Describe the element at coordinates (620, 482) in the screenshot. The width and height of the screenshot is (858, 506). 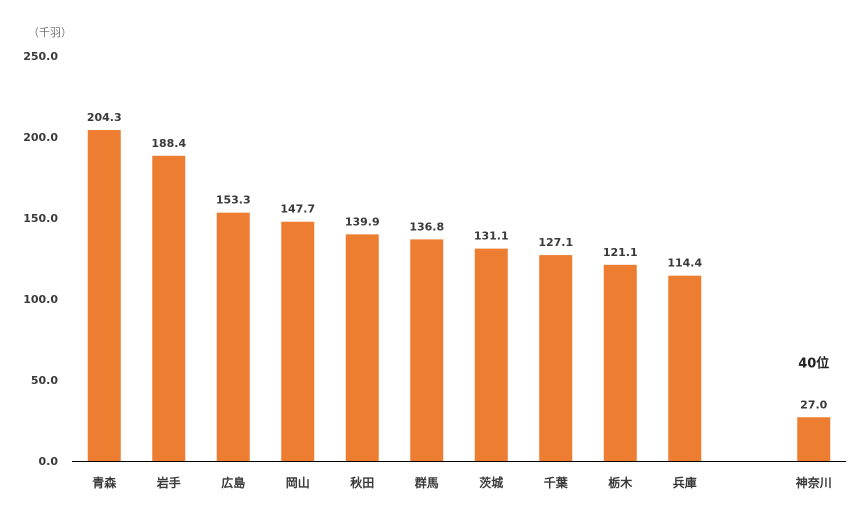
I see `x-tick-label: 栃木` at that location.